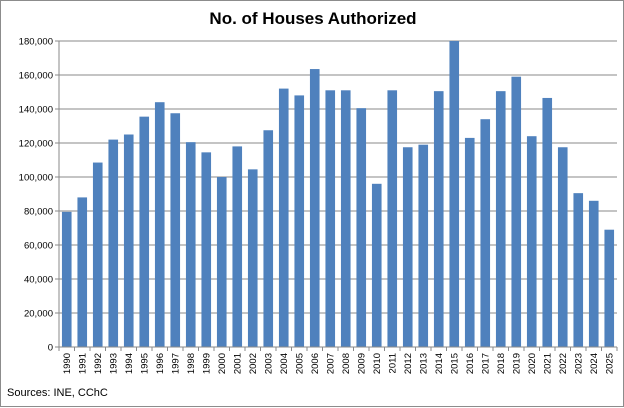  Describe the element at coordinates (299, 221) in the screenshot. I see `bar-2005` at that location.